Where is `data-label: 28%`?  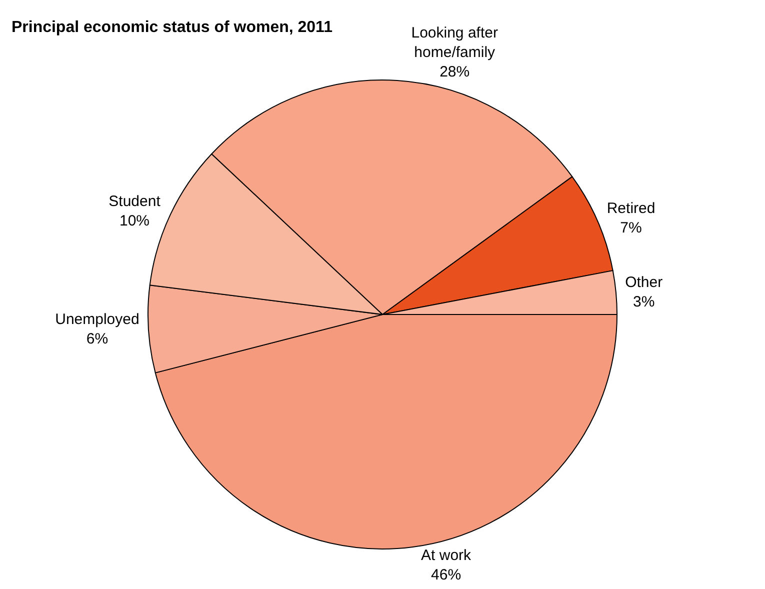
data-label: 28% is located at coordinates (455, 72).